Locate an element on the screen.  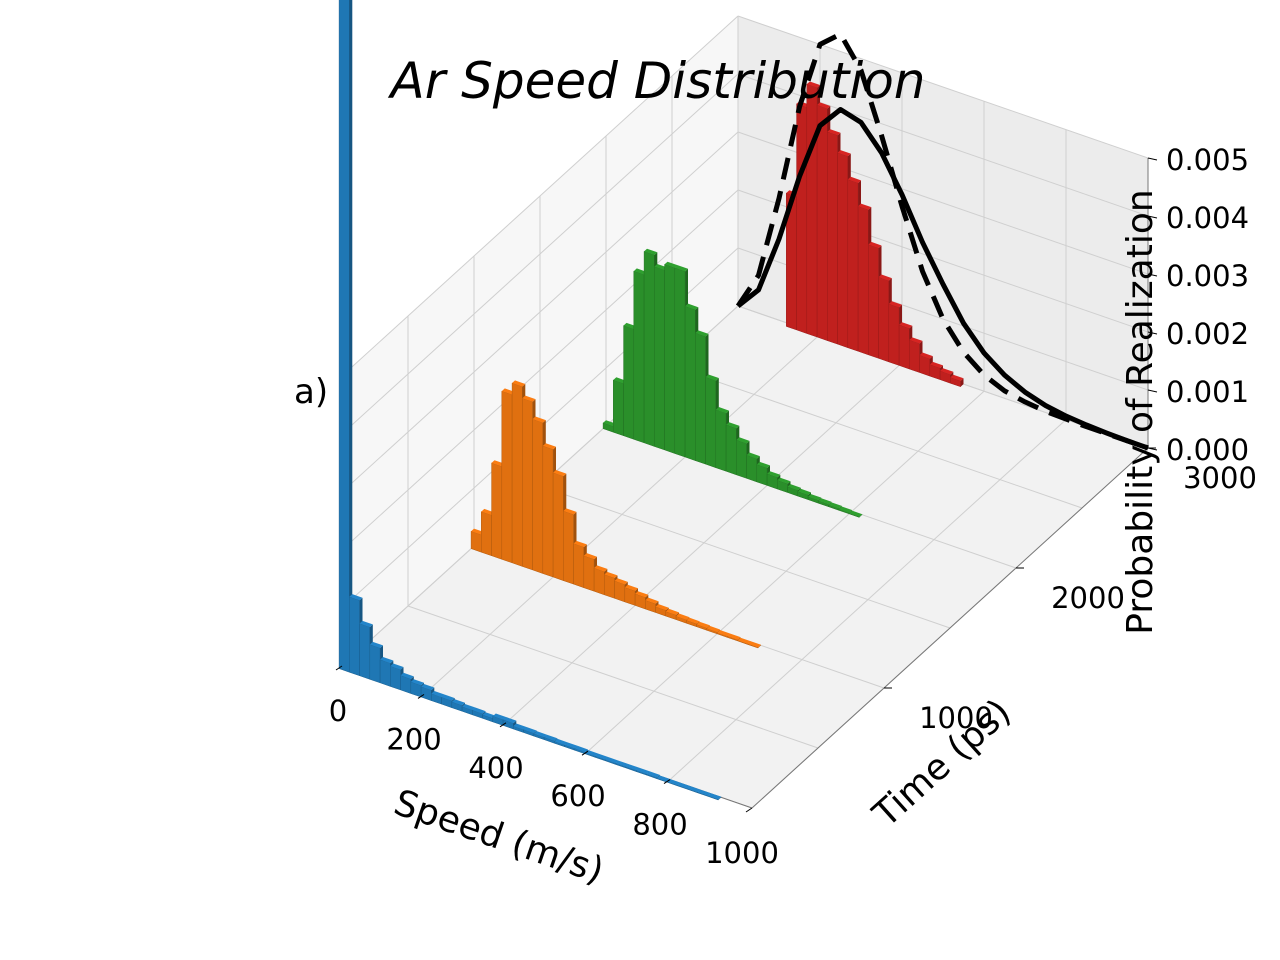
y-tick-label: 2000 is located at coordinates (1088, 598).